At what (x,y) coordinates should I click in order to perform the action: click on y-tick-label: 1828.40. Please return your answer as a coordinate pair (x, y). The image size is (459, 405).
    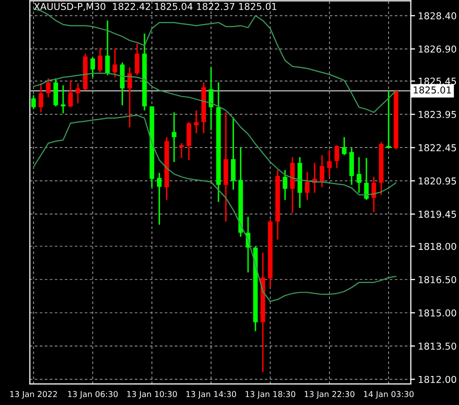
    Looking at the image, I should click on (437, 16).